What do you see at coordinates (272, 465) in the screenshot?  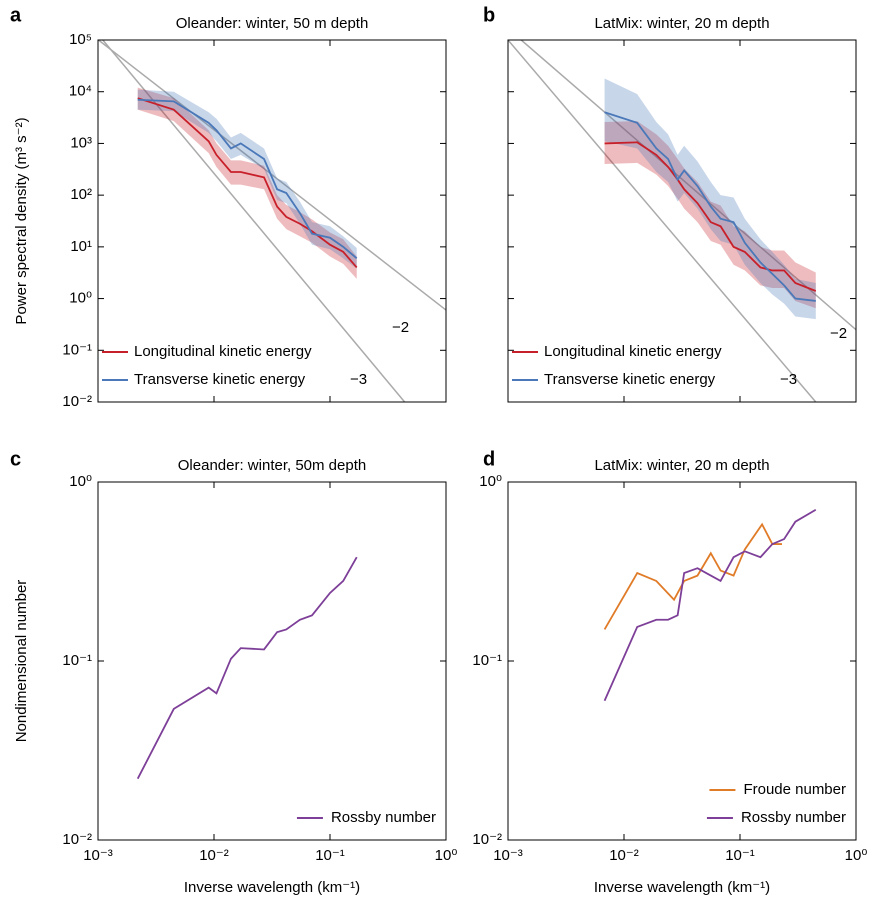 I see `panel-title: Oleander: winter, 50m depth` at bounding box center [272, 465].